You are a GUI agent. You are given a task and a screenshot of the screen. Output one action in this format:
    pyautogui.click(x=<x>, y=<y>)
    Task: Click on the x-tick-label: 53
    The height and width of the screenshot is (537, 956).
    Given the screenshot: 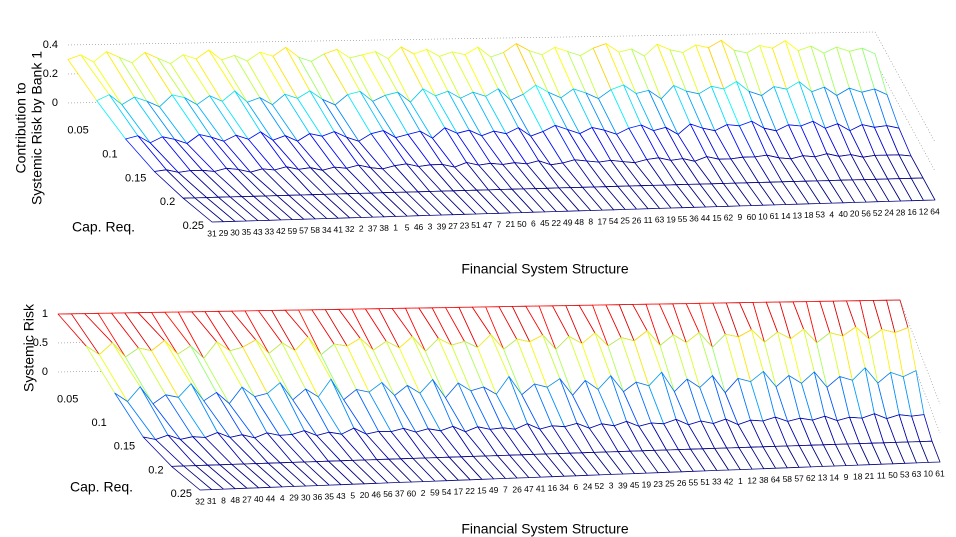 What is the action you would take?
    pyautogui.click(x=905, y=475)
    